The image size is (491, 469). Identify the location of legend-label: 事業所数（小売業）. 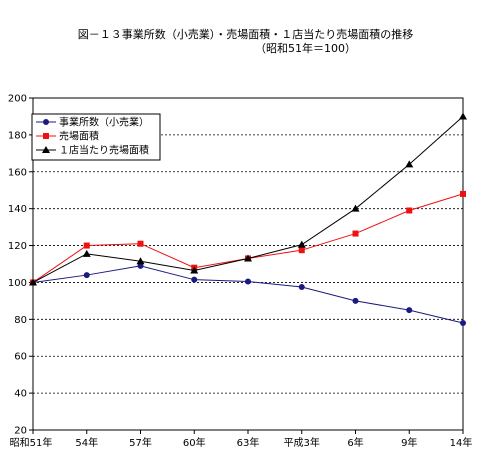
(104, 122).